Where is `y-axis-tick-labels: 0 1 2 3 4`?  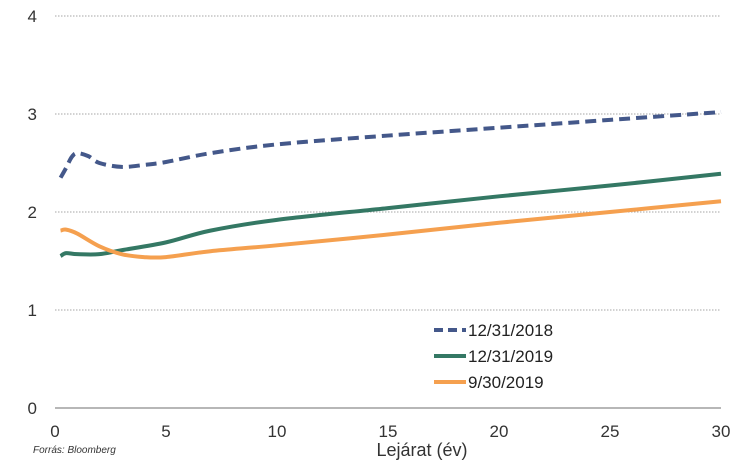
y-axis-tick-labels: 0 1 2 3 4 is located at coordinates (32, 212).